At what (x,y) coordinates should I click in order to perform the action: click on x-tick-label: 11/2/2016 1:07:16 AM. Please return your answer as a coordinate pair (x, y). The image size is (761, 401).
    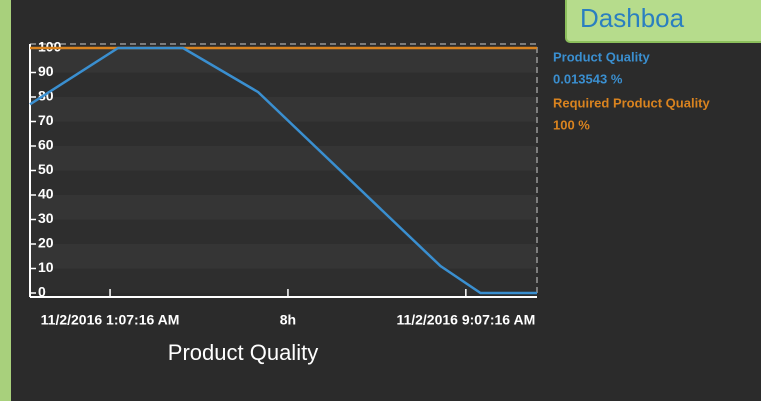
    Looking at the image, I should click on (110, 320).